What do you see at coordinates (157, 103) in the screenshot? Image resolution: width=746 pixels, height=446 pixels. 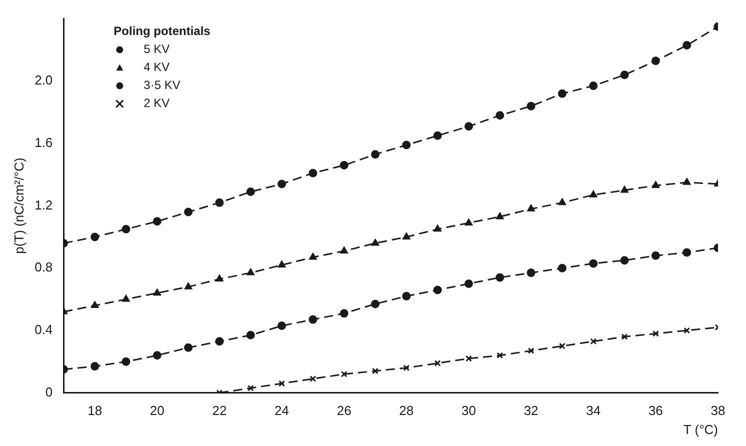 I see `legend-label: 2 KV` at bounding box center [157, 103].